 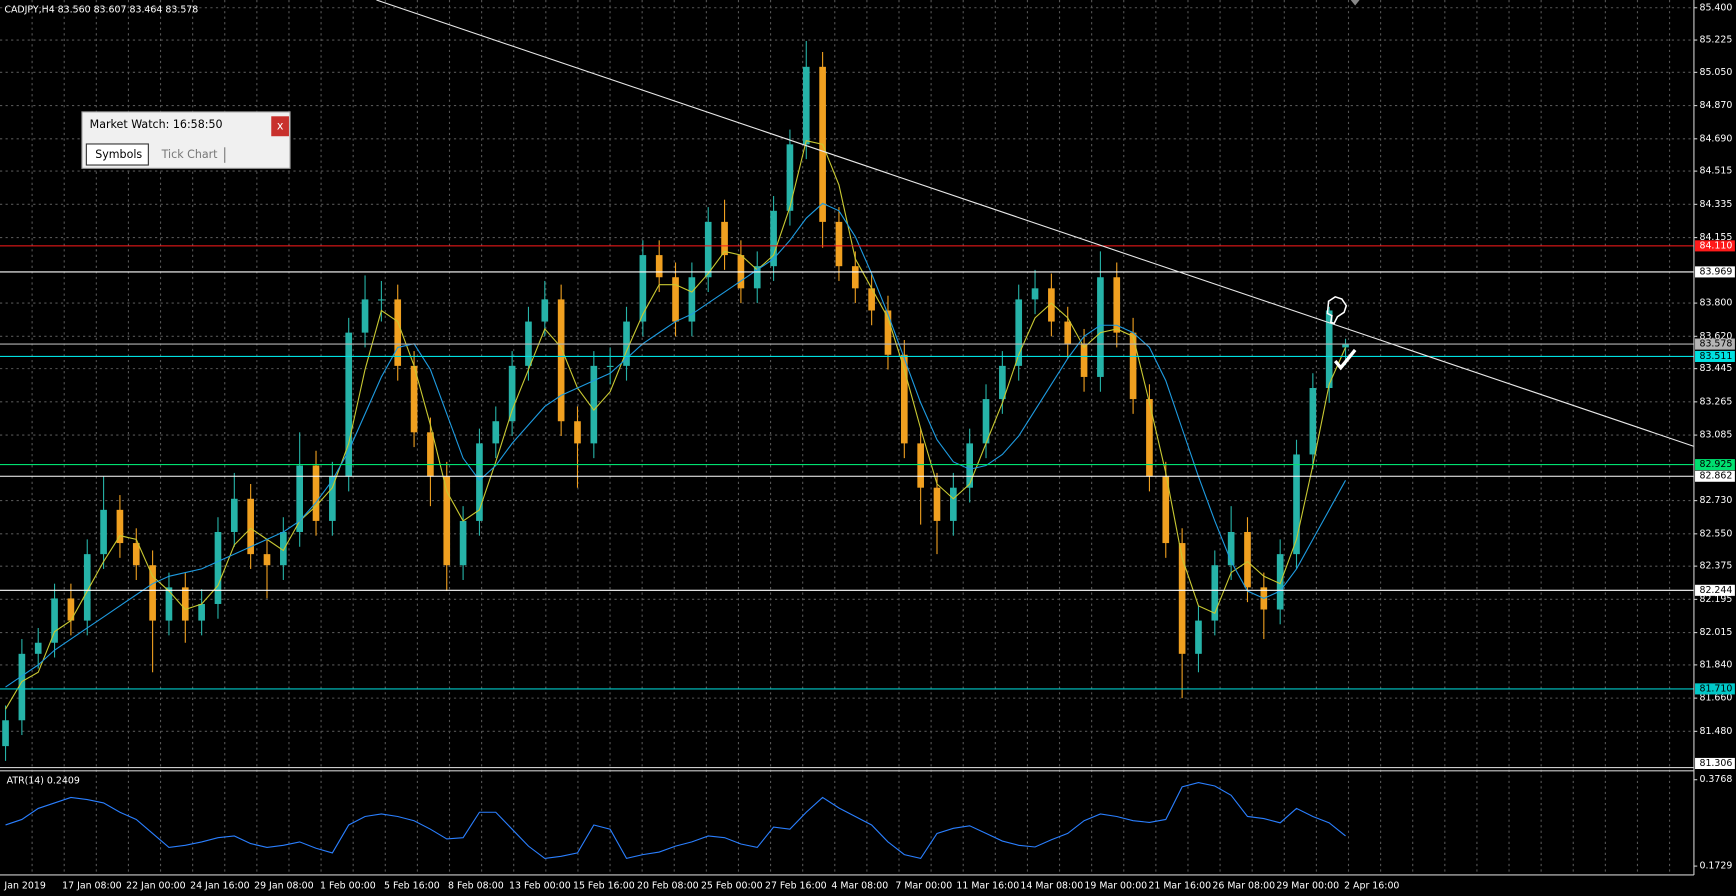 What do you see at coordinates (987, 886) in the screenshot?
I see `x-tick-label: 11 Mar 16:00` at bounding box center [987, 886].